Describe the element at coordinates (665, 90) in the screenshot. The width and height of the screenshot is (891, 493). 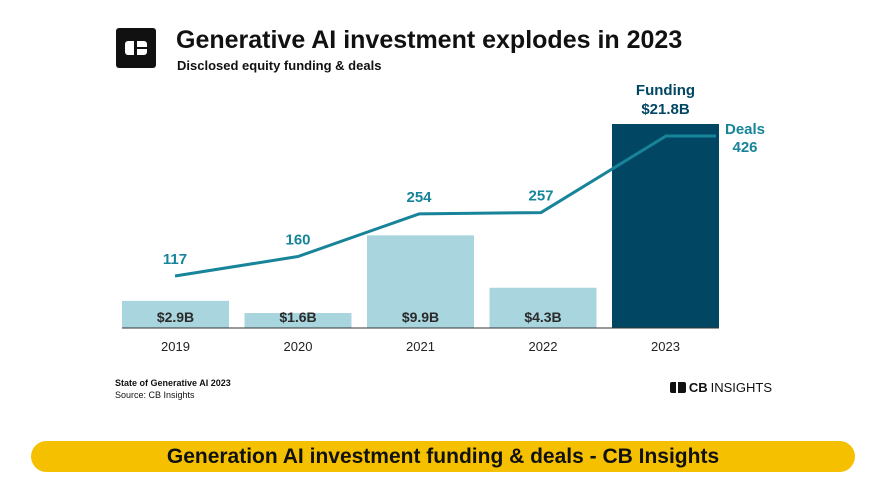
I see `funding-series-name: Funding` at that location.